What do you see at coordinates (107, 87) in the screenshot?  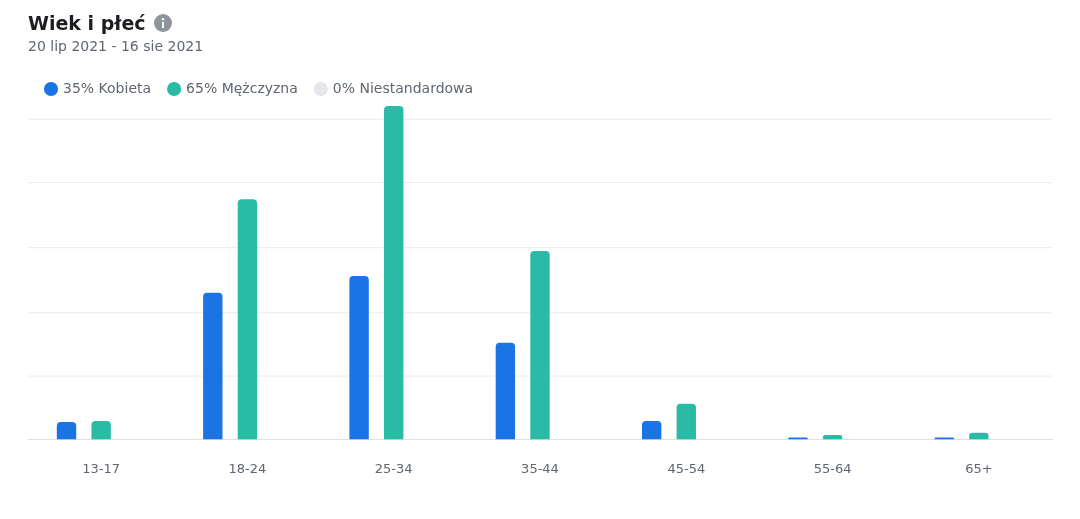 I see `legend-label: 35% Kobieta` at bounding box center [107, 87].